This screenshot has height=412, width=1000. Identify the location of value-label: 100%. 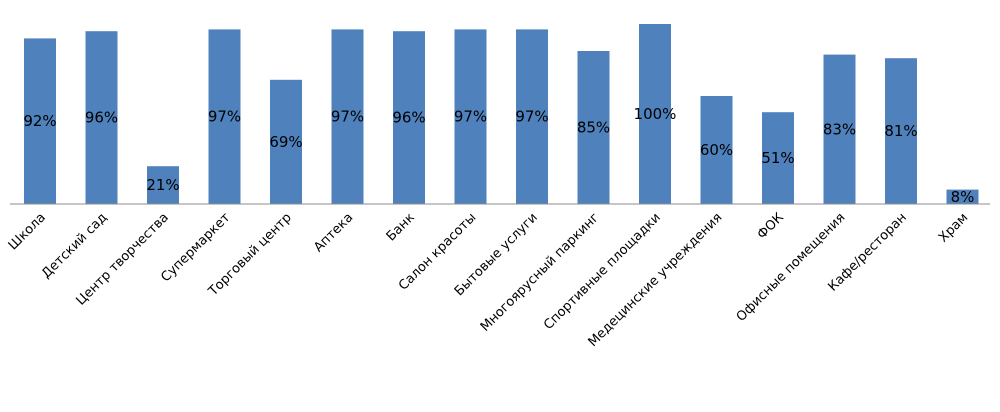
(655, 114).